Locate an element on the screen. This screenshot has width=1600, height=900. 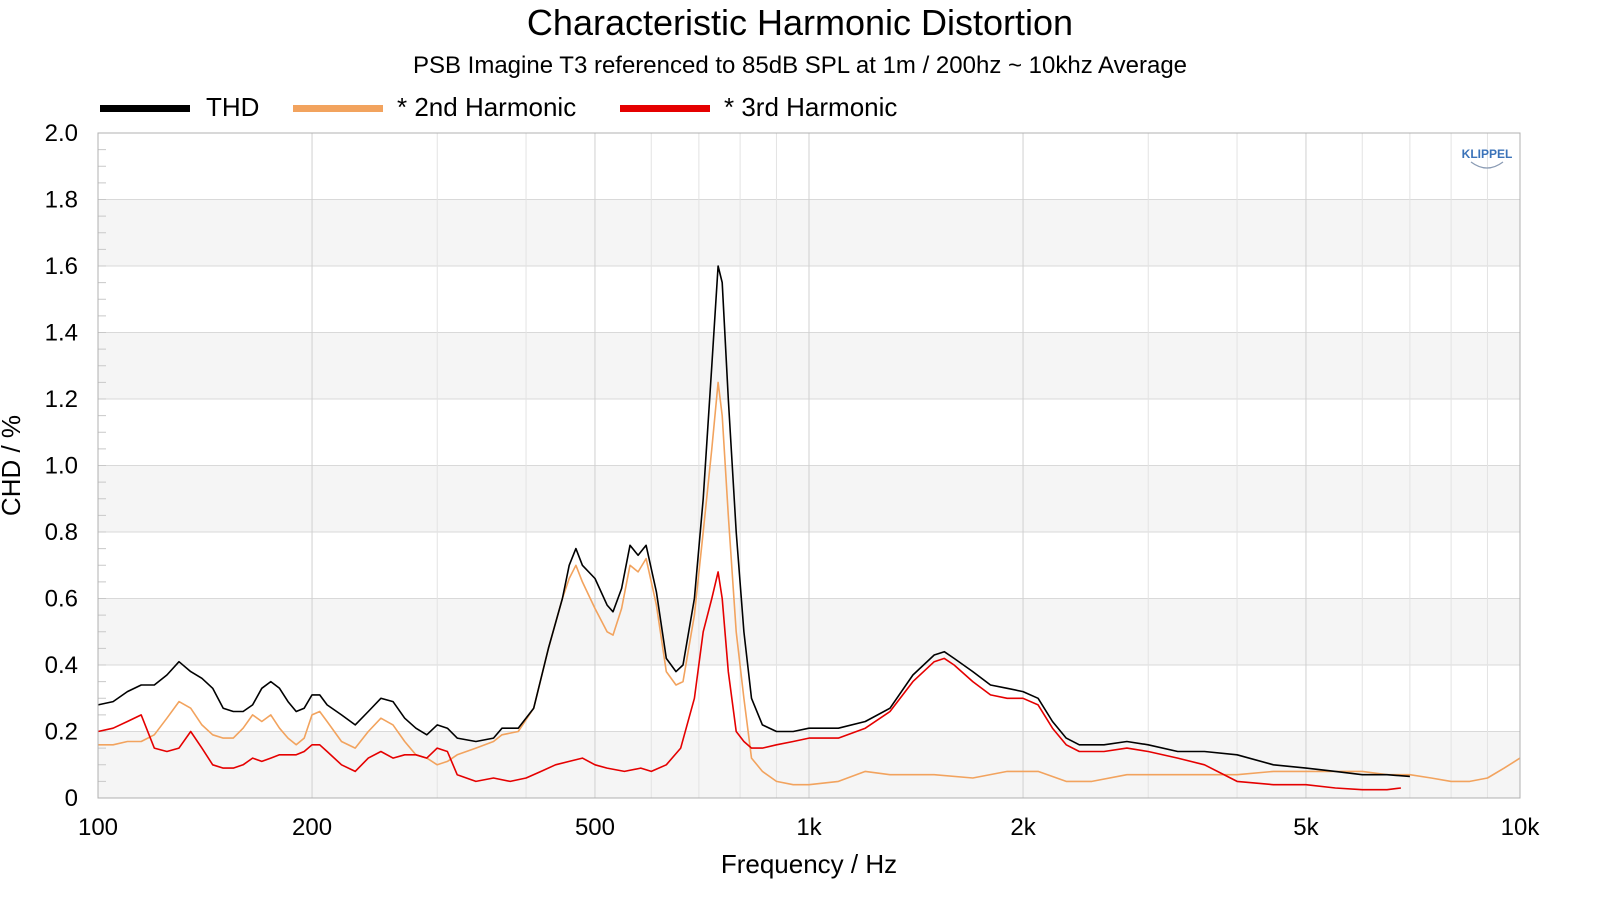
x-axis-title: Frequency / Hz is located at coordinates (809, 864).